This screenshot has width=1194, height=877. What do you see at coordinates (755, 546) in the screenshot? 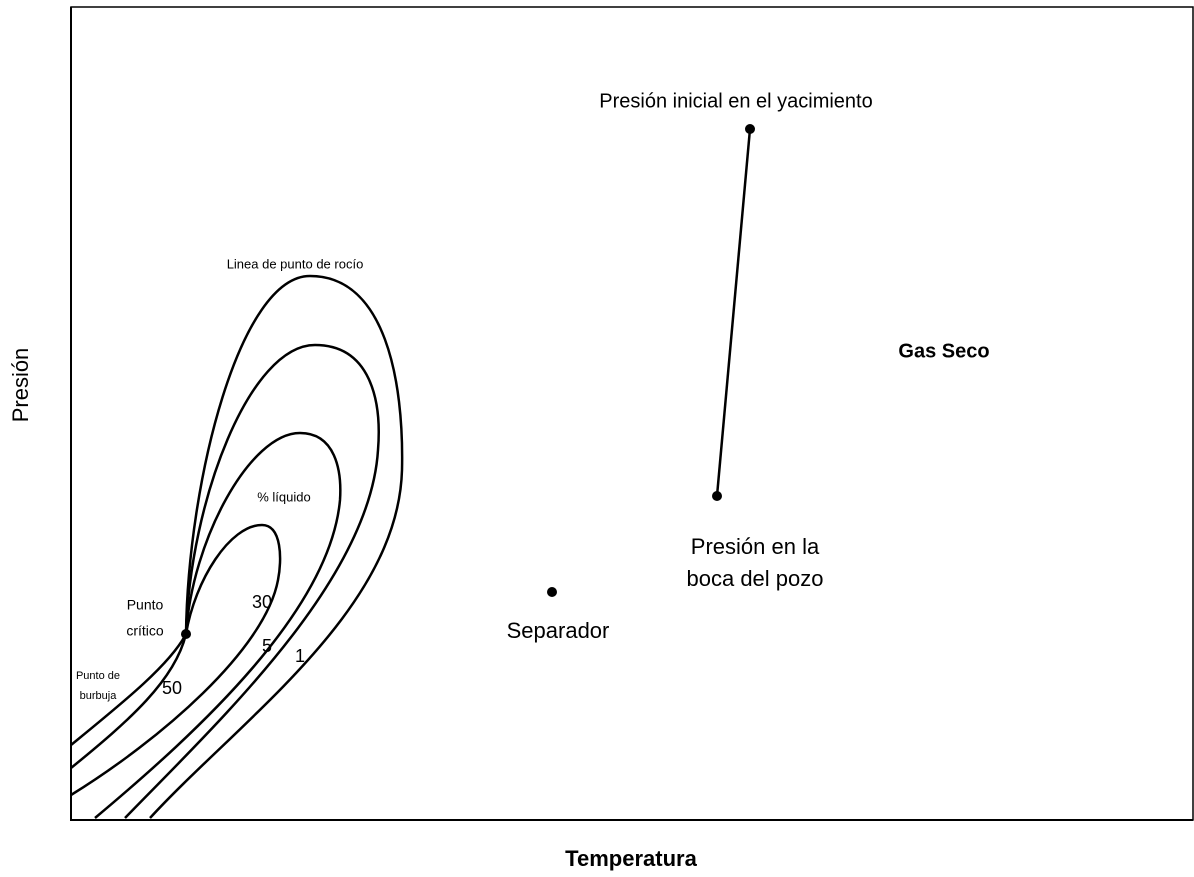
I see `point-label: Presión en la` at bounding box center [755, 546].